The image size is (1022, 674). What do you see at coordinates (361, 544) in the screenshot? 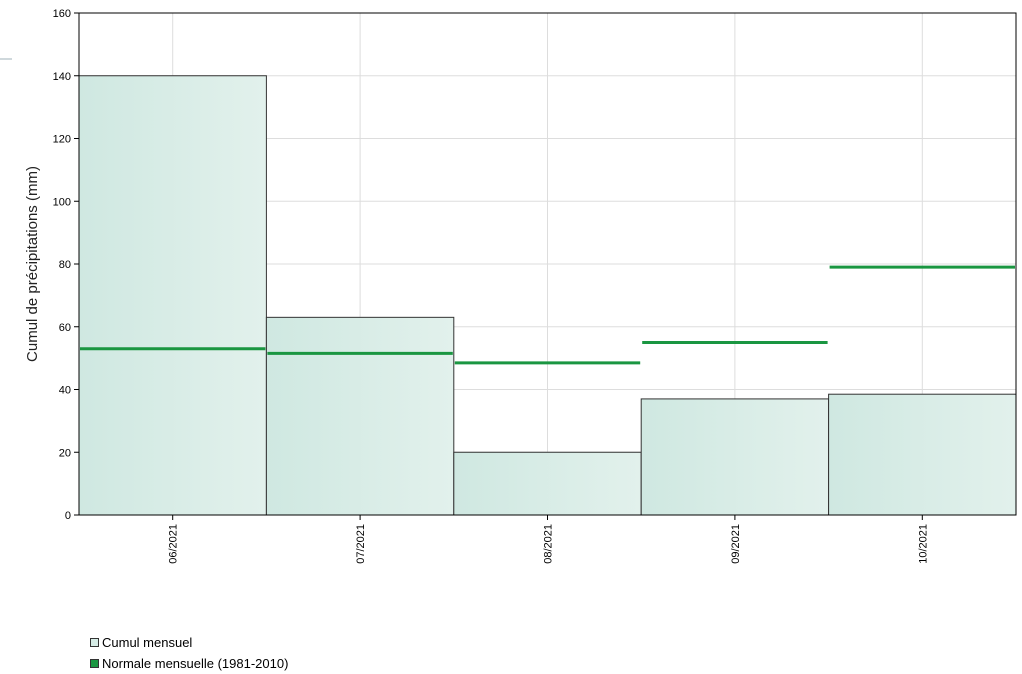
I see `x-tick-label: 07/2021` at bounding box center [361, 544].